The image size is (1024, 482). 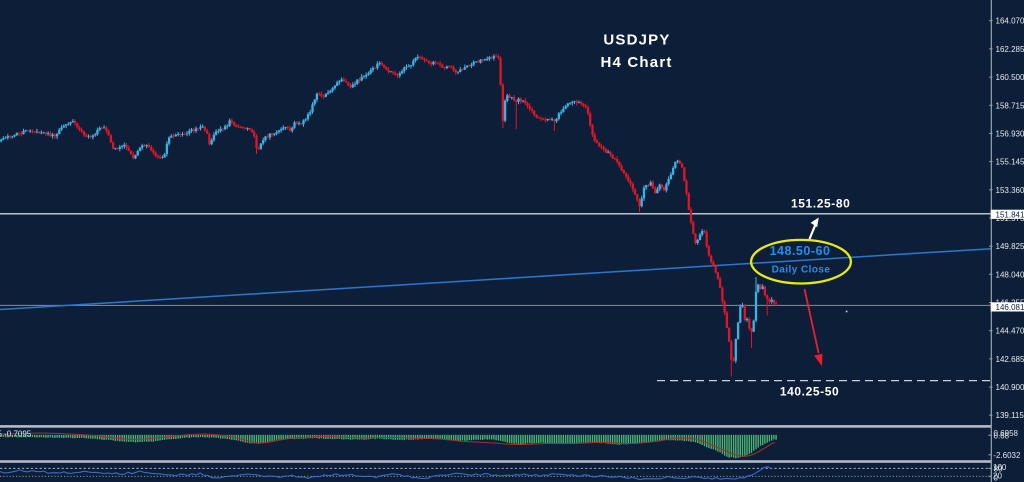 What do you see at coordinates (1010, 246) in the screenshot?
I see `svg-text: 149.825` at bounding box center [1010, 246].